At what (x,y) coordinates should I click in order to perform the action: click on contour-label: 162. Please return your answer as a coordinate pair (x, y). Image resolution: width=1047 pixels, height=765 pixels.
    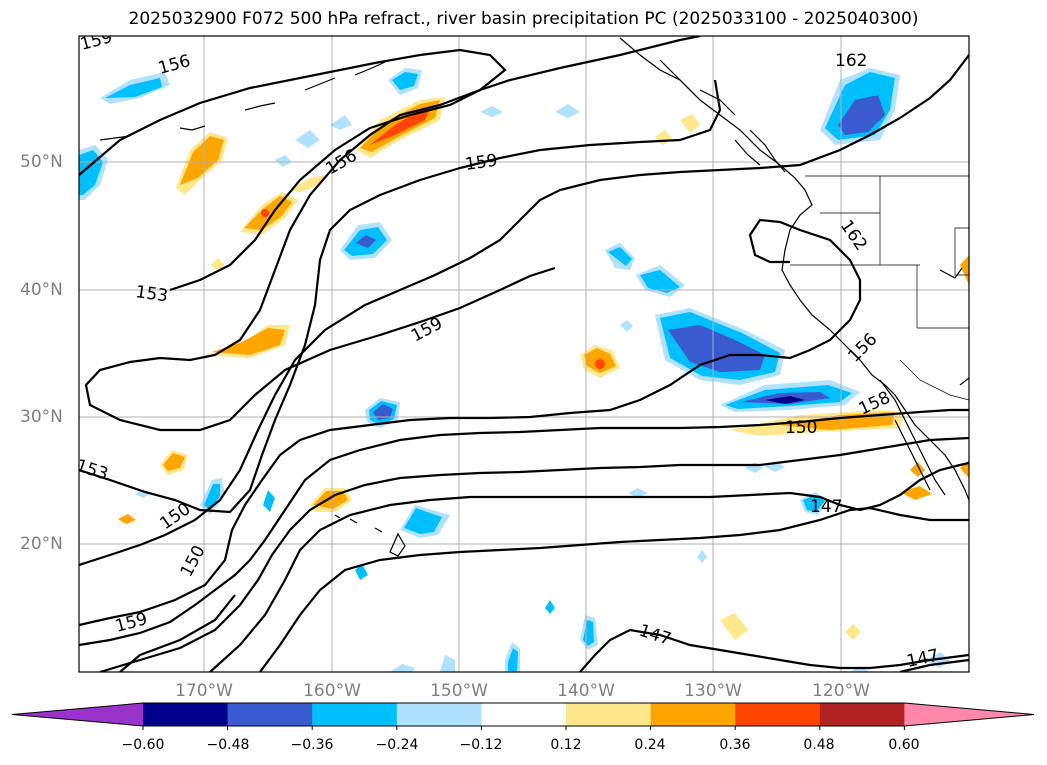
    Looking at the image, I should click on (851, 61).